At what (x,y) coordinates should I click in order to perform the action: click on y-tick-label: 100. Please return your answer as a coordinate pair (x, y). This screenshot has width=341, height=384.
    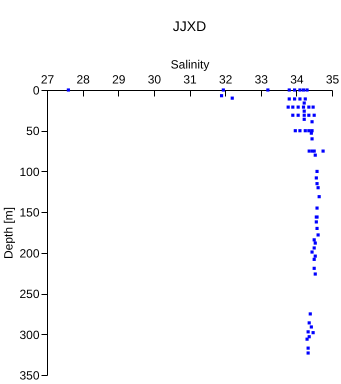
    Looking at the image, I should click on (29, 171).